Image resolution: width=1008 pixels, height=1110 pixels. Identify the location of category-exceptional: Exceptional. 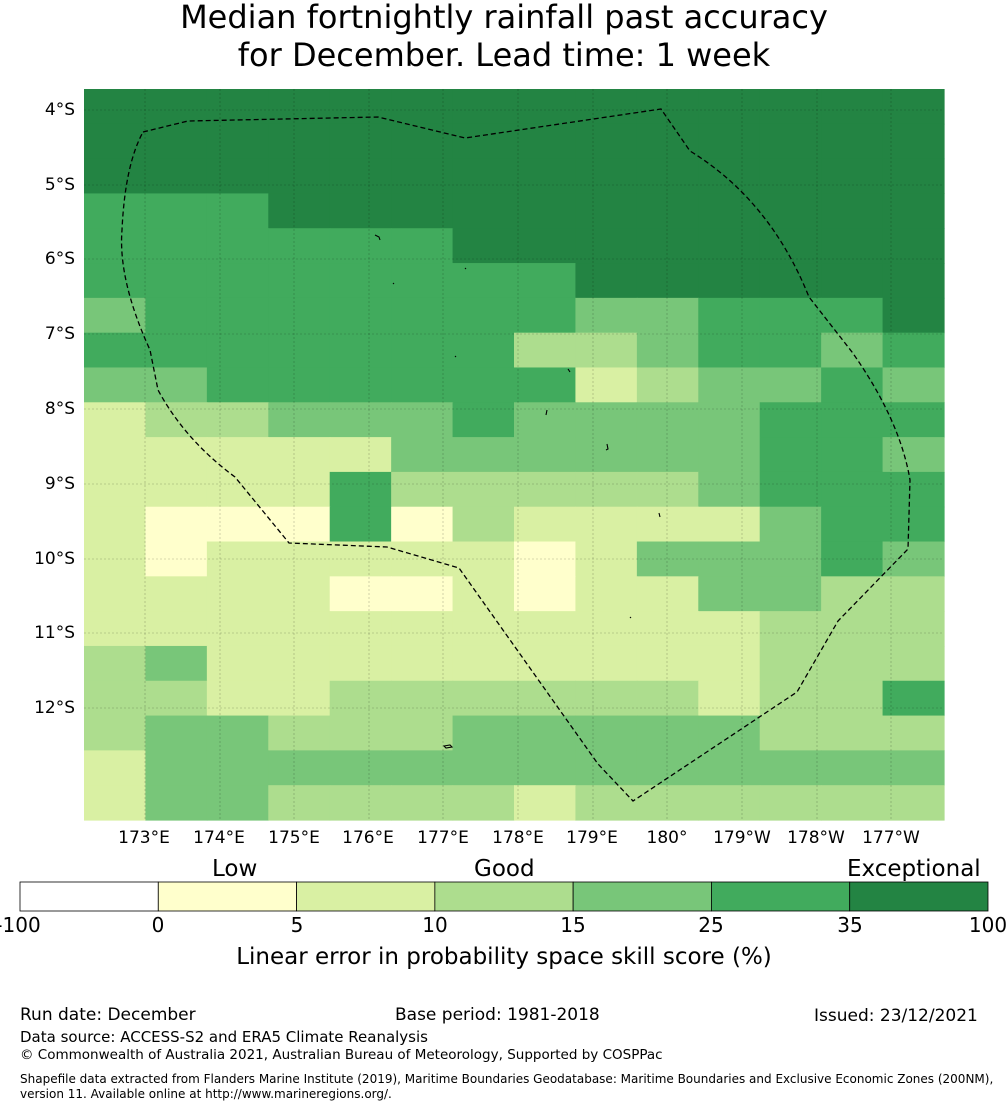
(914, 869).